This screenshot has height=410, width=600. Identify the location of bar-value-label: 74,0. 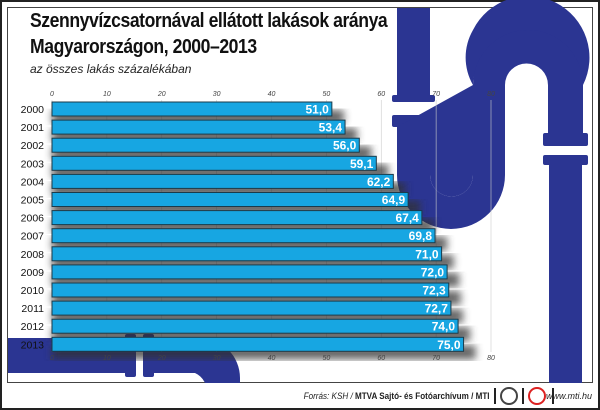
(444, 327).